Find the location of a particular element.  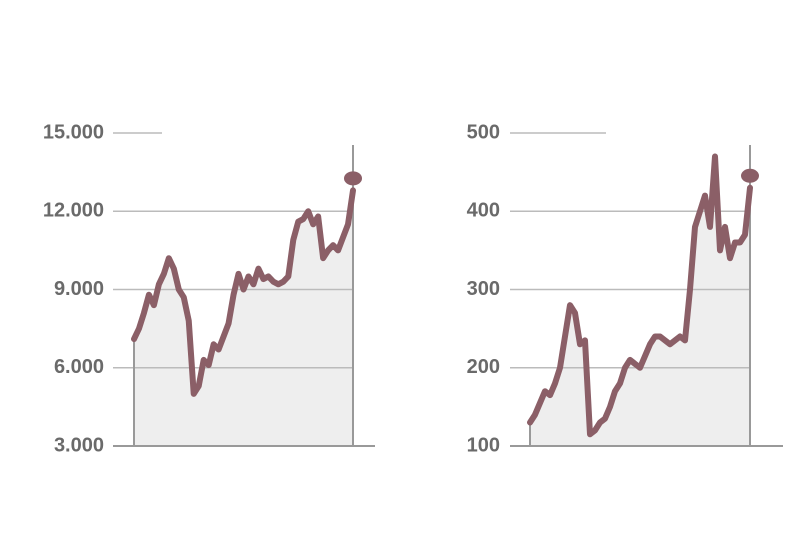

y-tick-label: 100 is located at coordinates (483, 445).